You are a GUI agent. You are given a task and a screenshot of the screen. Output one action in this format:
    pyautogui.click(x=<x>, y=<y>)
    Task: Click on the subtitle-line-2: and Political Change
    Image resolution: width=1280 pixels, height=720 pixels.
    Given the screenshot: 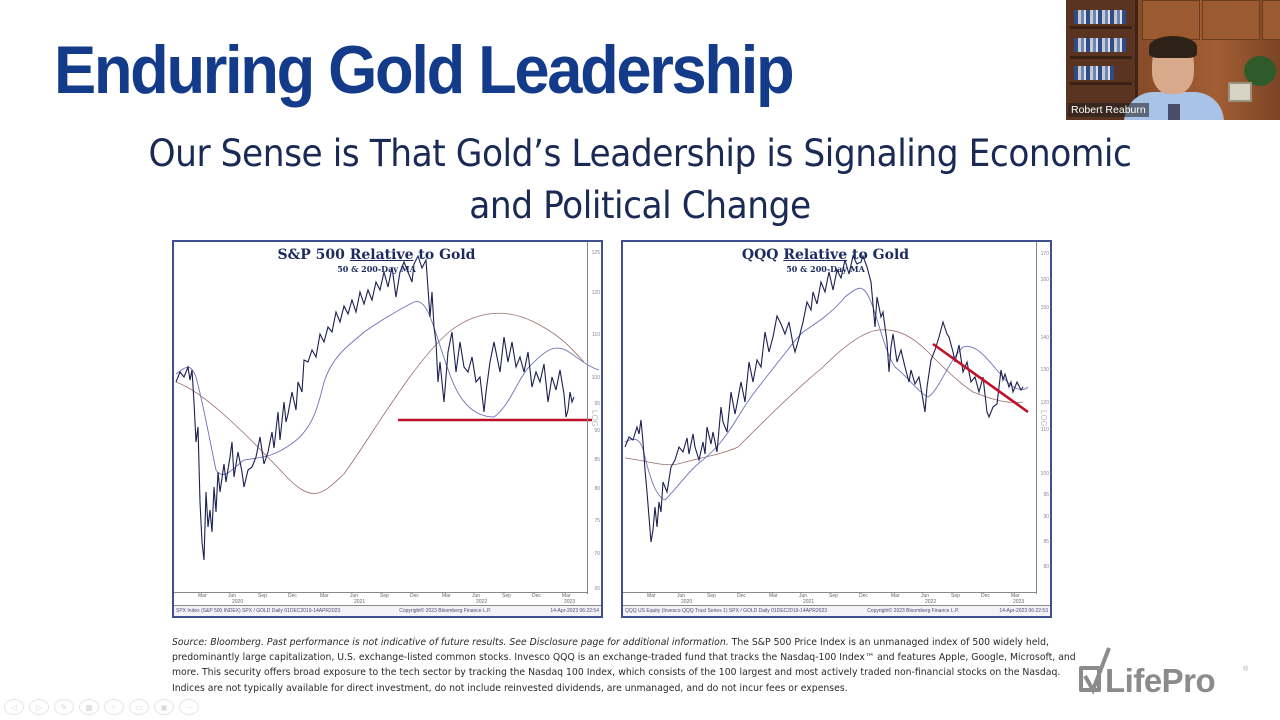 What is the action you would take?
    pyautogui.click(x=640, y=205)
    